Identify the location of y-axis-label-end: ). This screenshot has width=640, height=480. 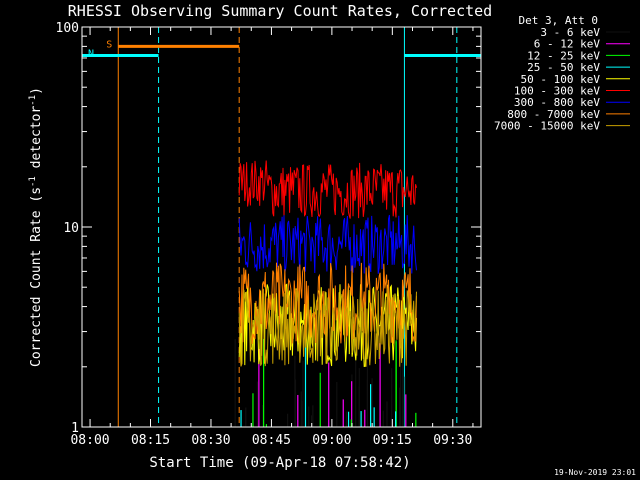
(36, 91).